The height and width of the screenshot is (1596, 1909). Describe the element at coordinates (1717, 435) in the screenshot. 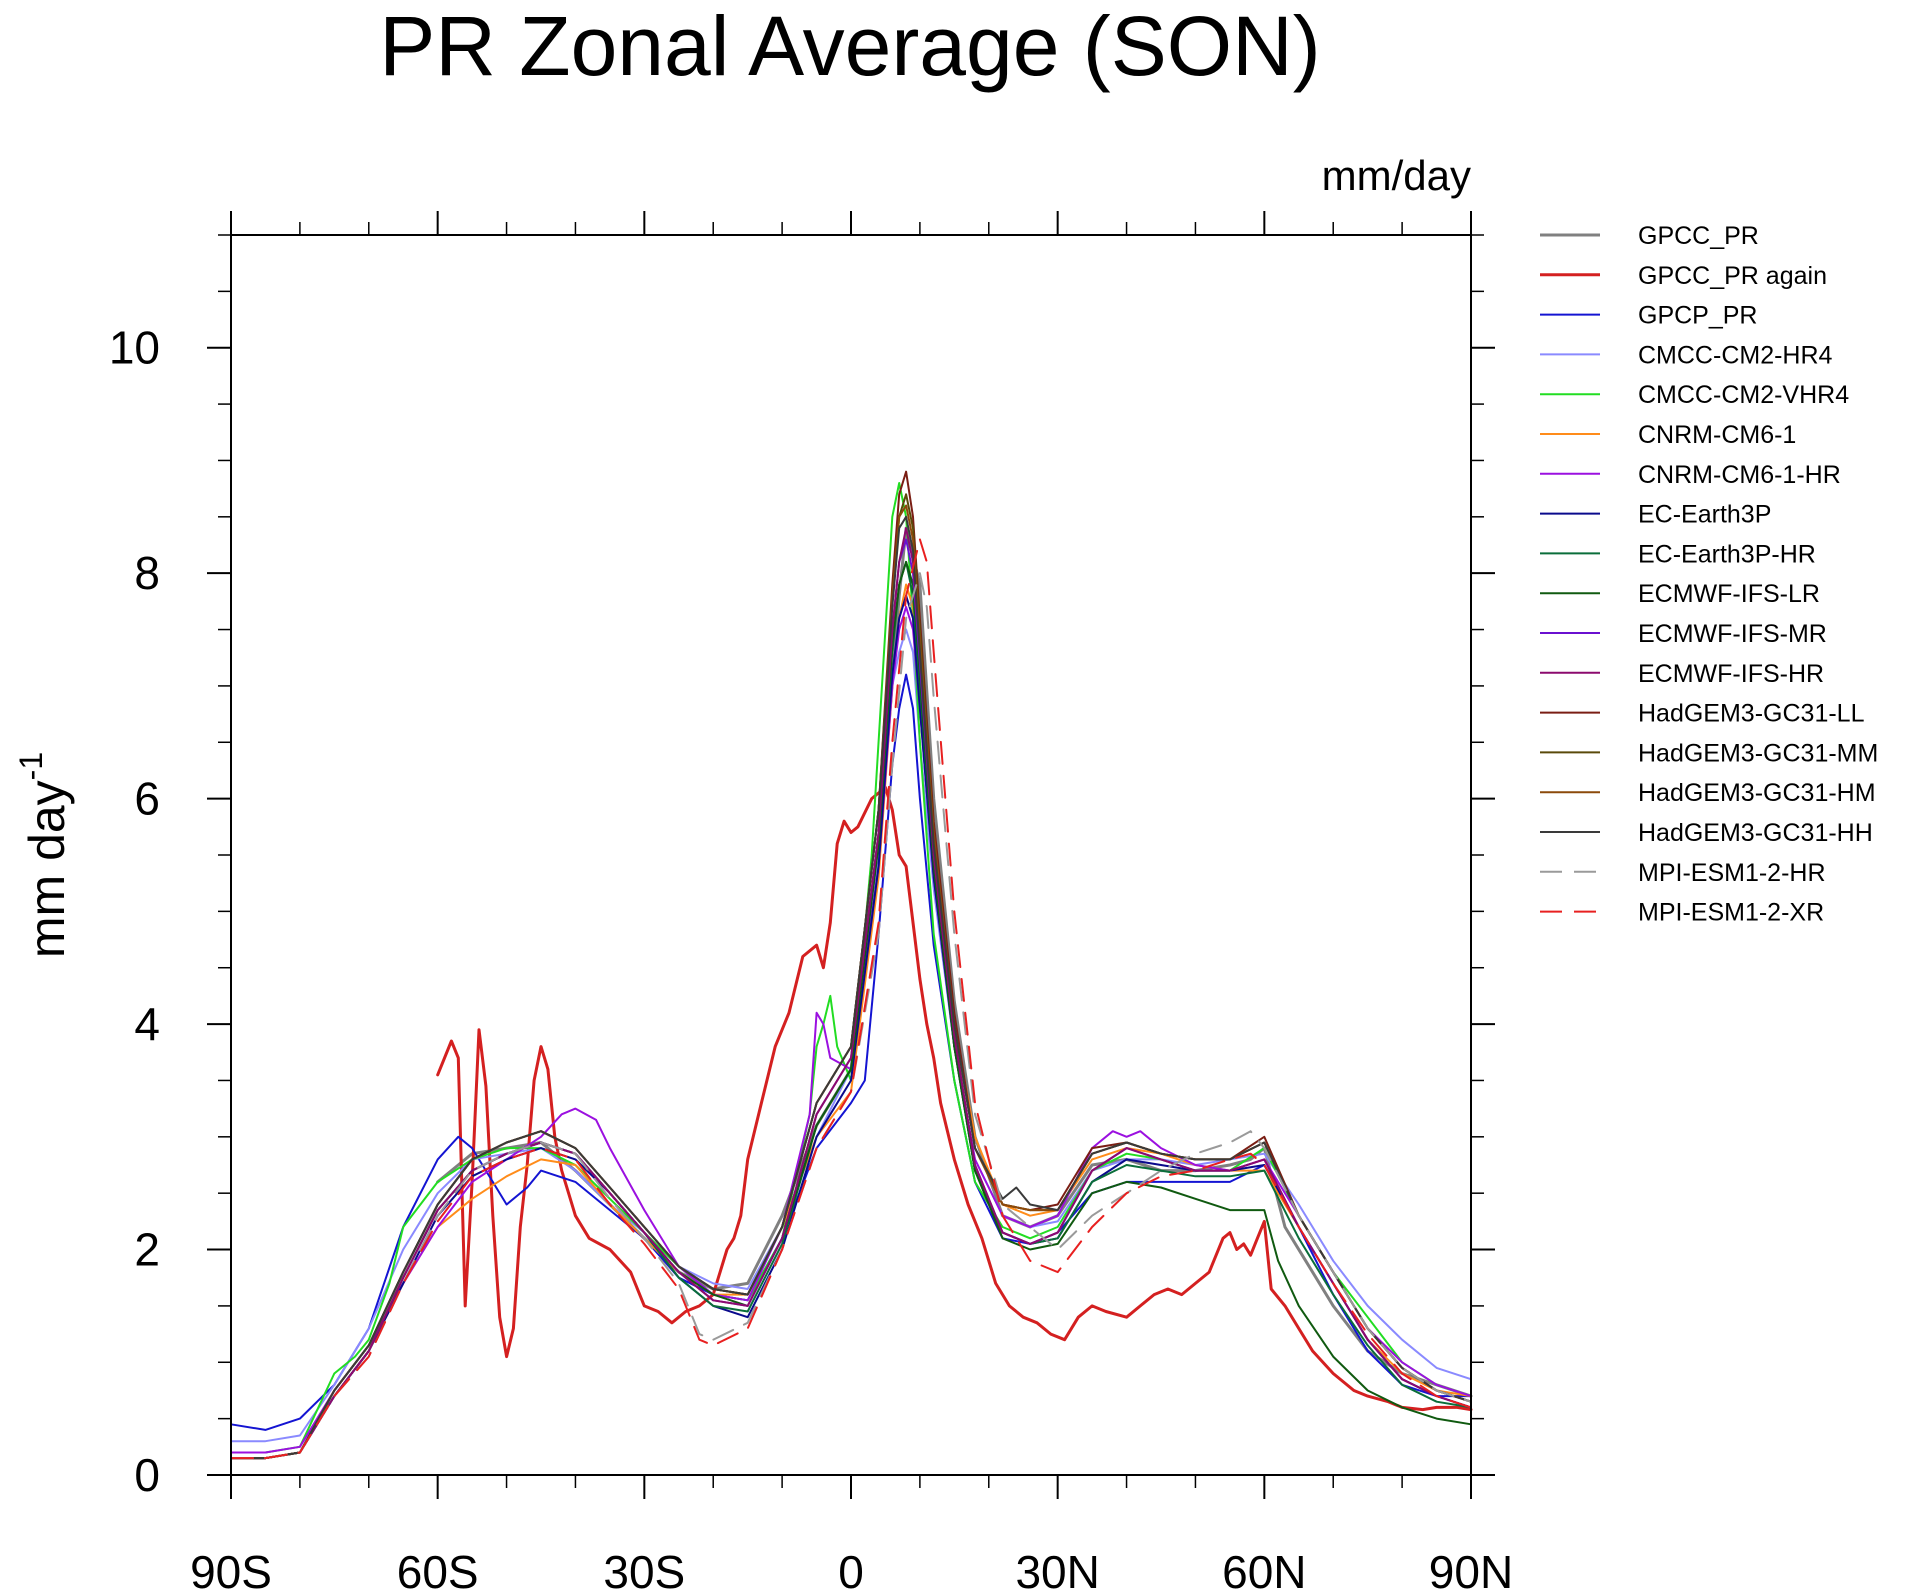

I see `legend-label: CNRM-CM6-1` at that location.